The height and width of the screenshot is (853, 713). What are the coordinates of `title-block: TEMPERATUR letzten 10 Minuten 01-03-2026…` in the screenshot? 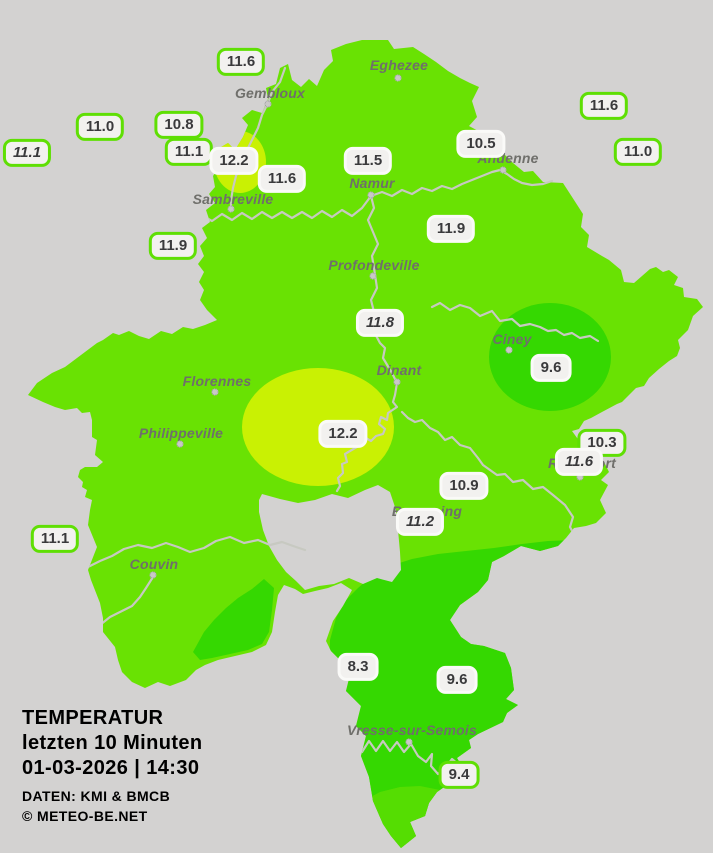 It's located at (112, 766).